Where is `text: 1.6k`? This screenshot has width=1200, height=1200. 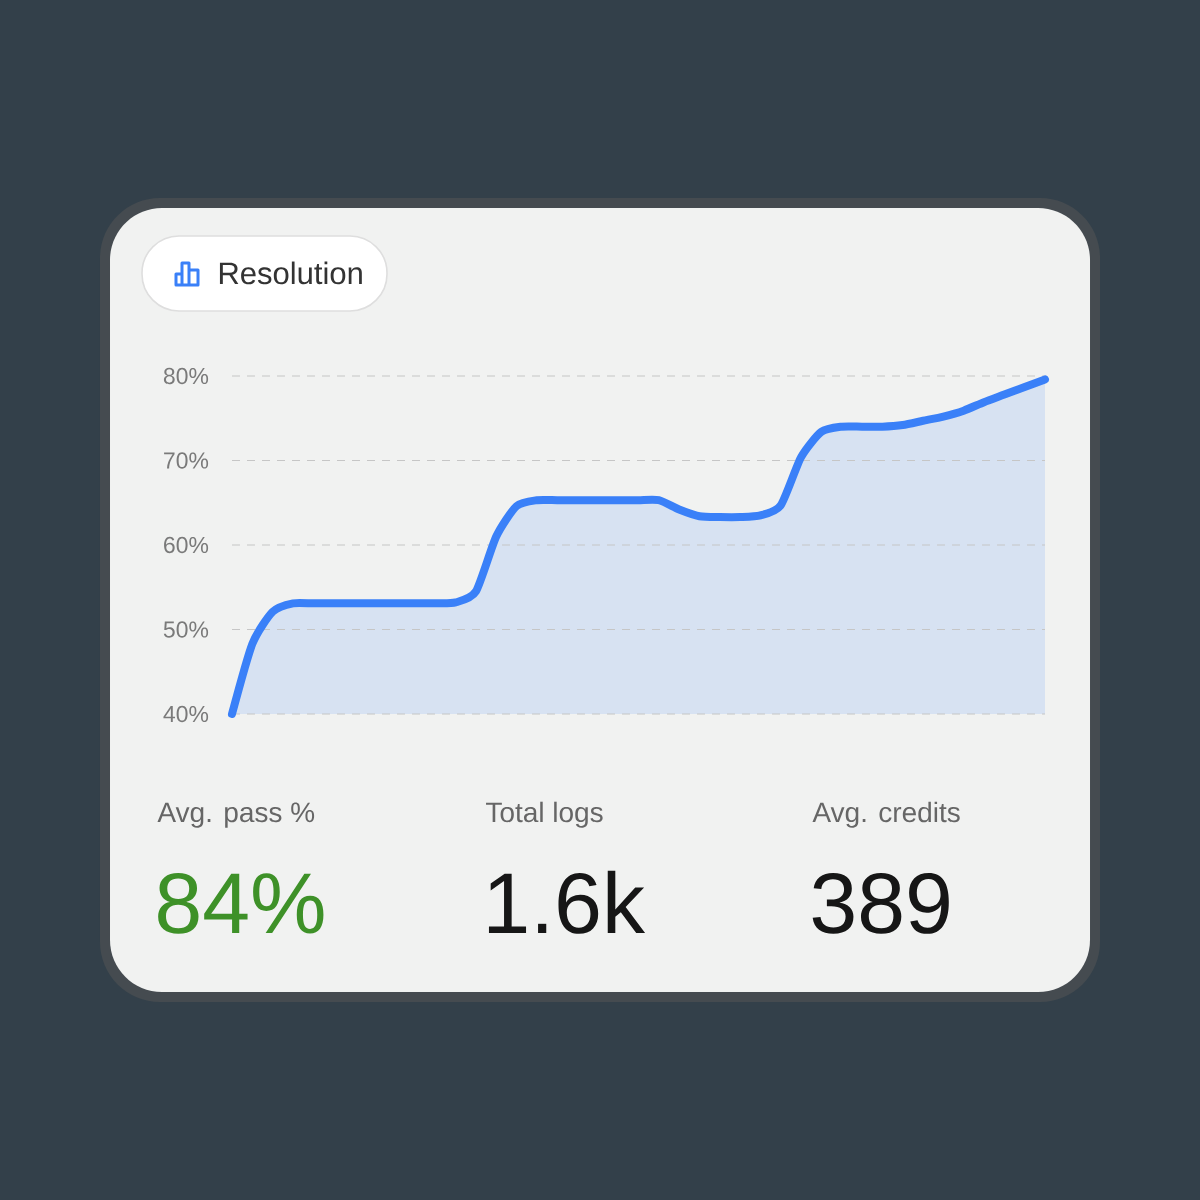 text: 1.6k is located at coordinates (567, 902).